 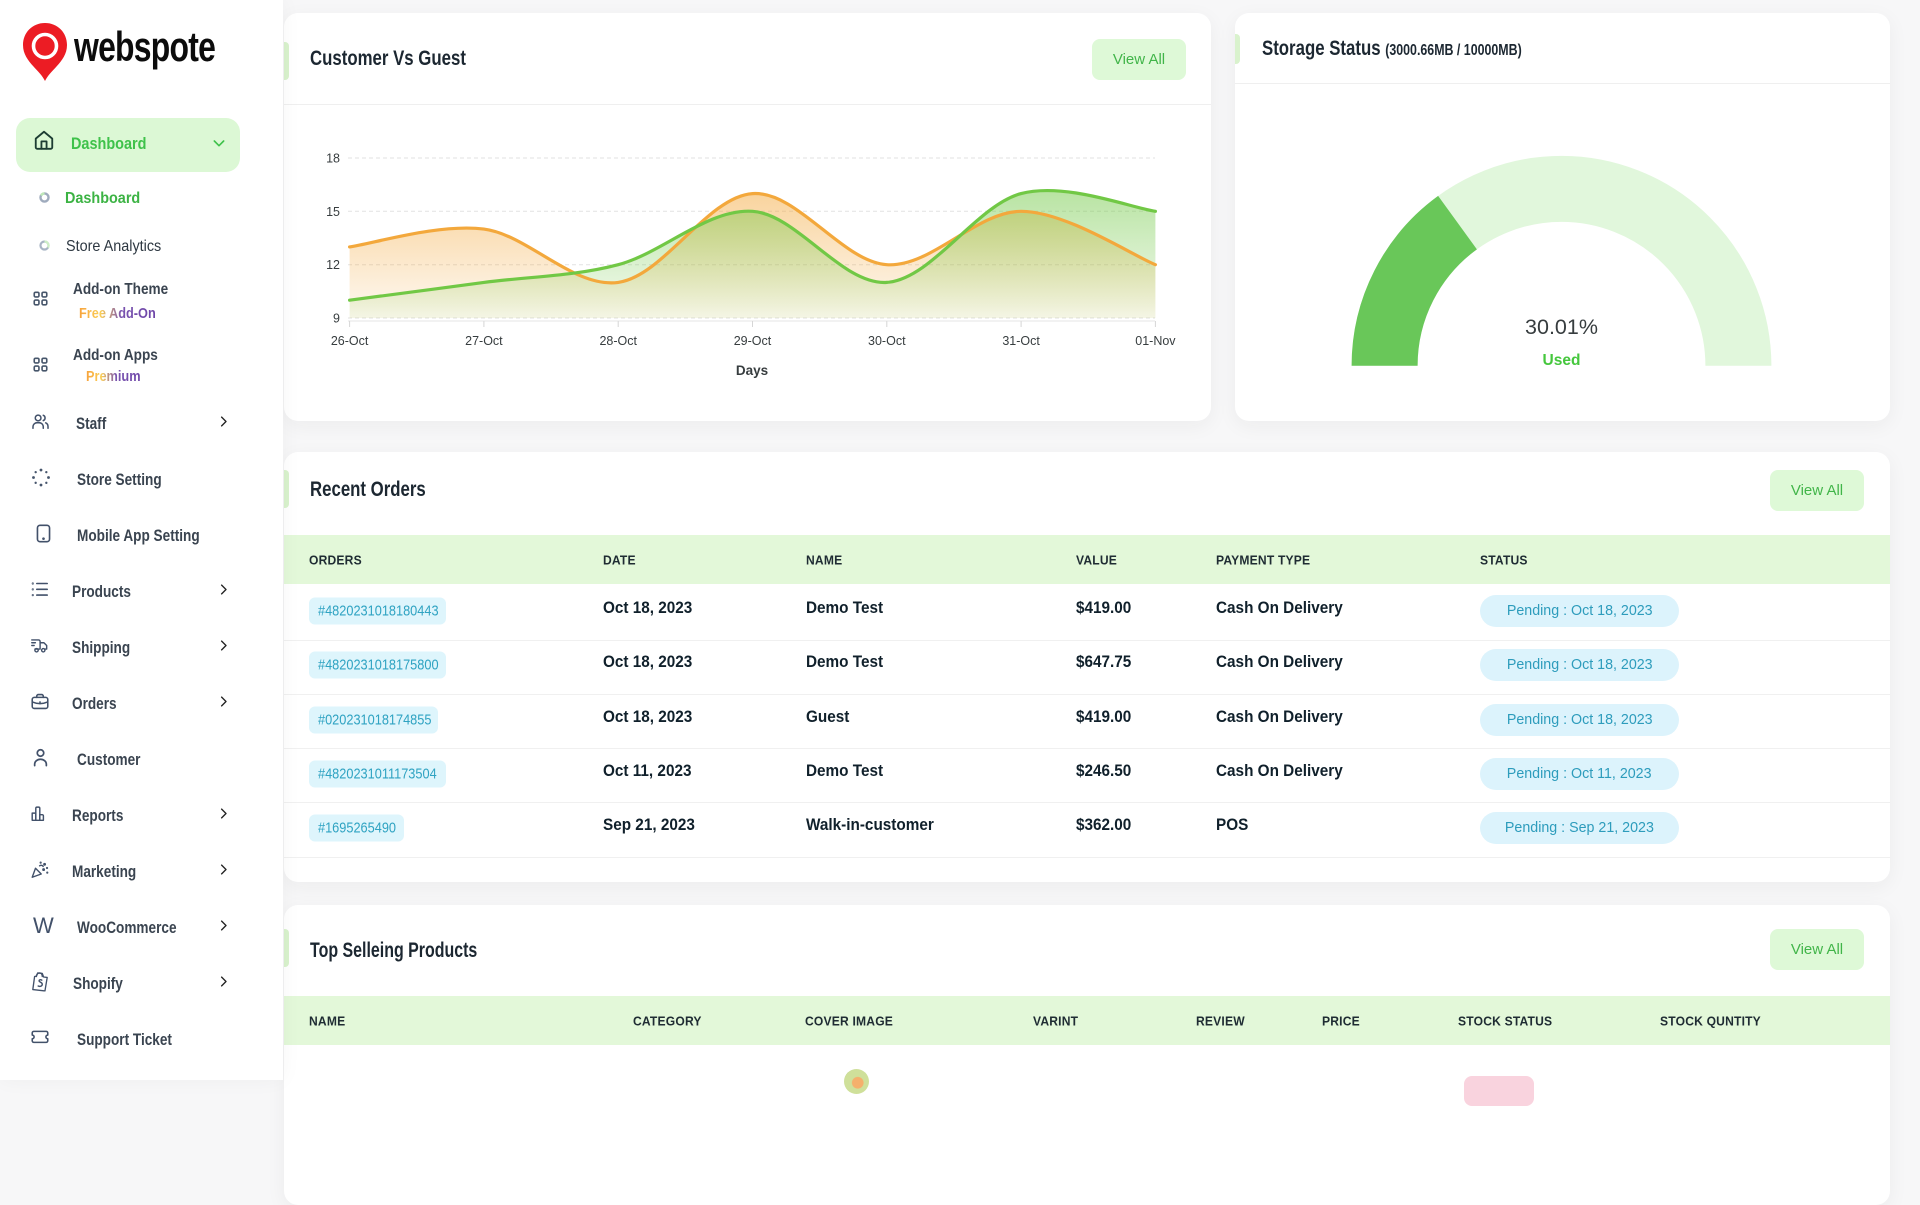 What do you see at coordinates (333, 265) in the screenshot?
I see `svg-text: 12` at bounding box center [333, 265].